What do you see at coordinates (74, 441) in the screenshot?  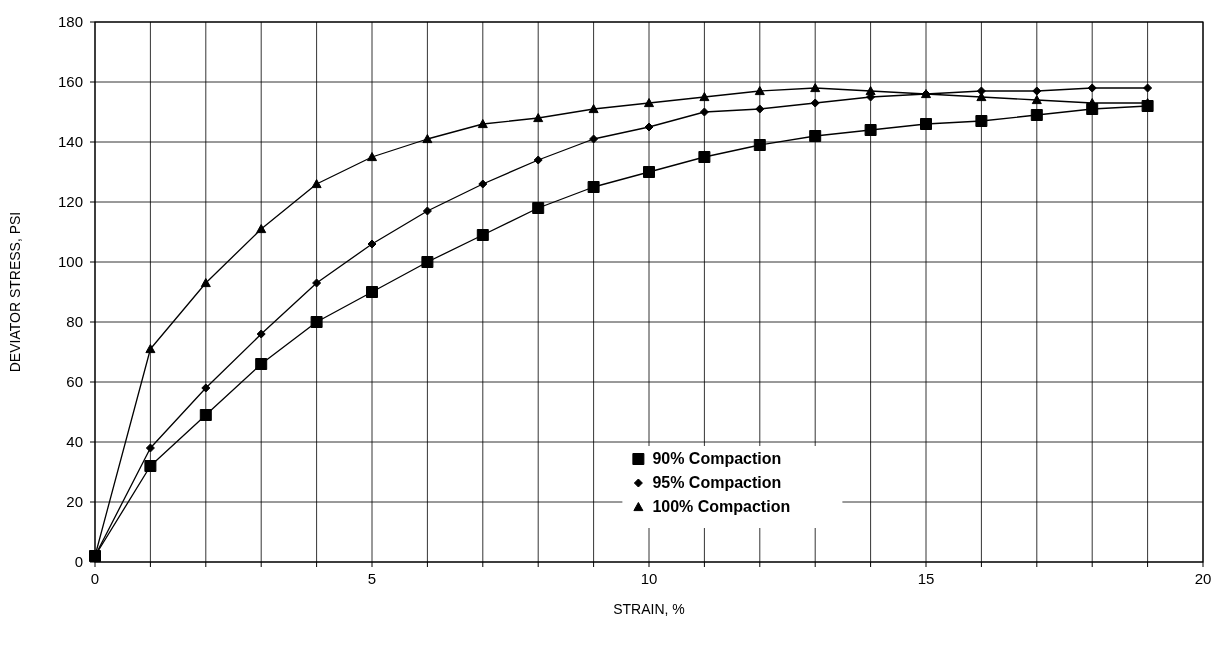 I see `y-tick-label: 40` at bounding box center [74, 441].